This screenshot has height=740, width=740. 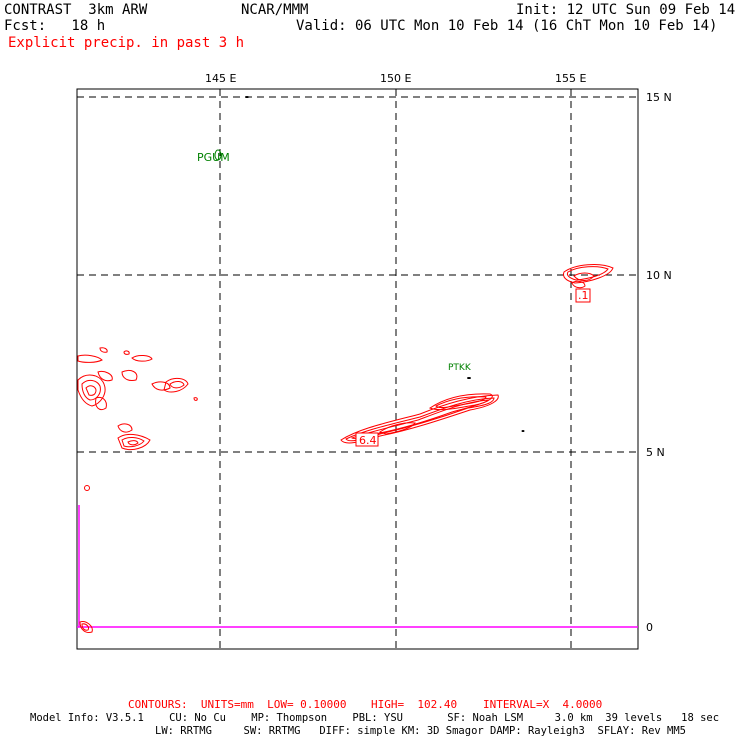 What do you see at coordinates (126, 43) in the screenshot?
I see `field-name: Explicit precip. in past 3 h` at bounding box center [126, 43].